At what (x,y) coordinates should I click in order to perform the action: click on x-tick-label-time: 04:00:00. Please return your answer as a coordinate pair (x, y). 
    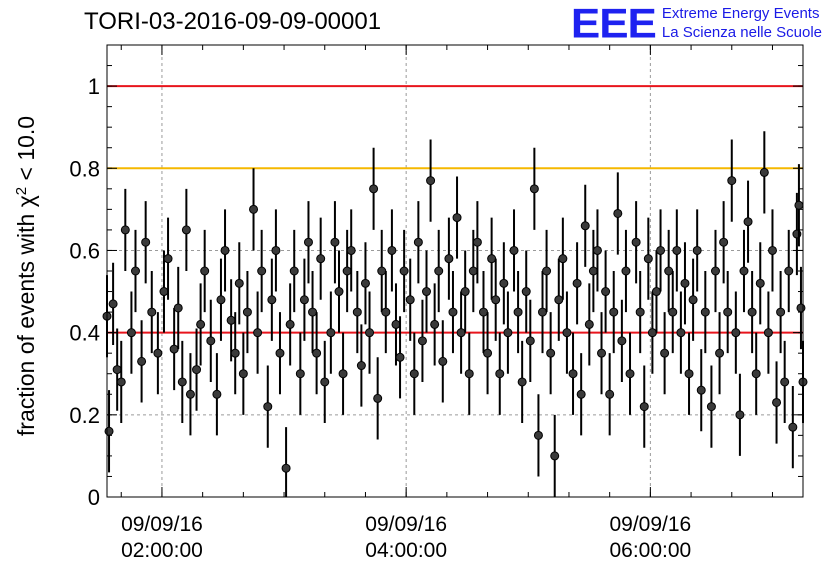
    Looking at the image, I should click on (406, 550).